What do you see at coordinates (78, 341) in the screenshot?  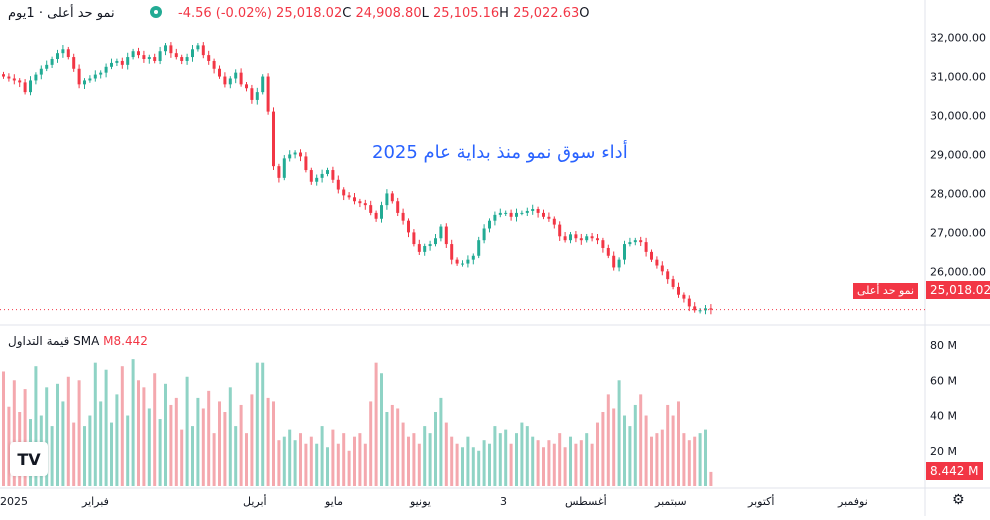 I see `volume-legend: قيمة التداول SMA M8.442` at bounding box center [78, 341].